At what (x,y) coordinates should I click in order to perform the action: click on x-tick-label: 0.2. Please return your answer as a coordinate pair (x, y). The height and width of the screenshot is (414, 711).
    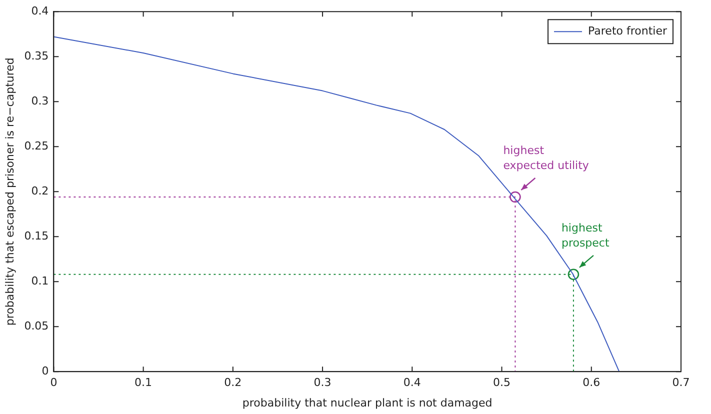
    Looking at the image, I should click on (233, 383).